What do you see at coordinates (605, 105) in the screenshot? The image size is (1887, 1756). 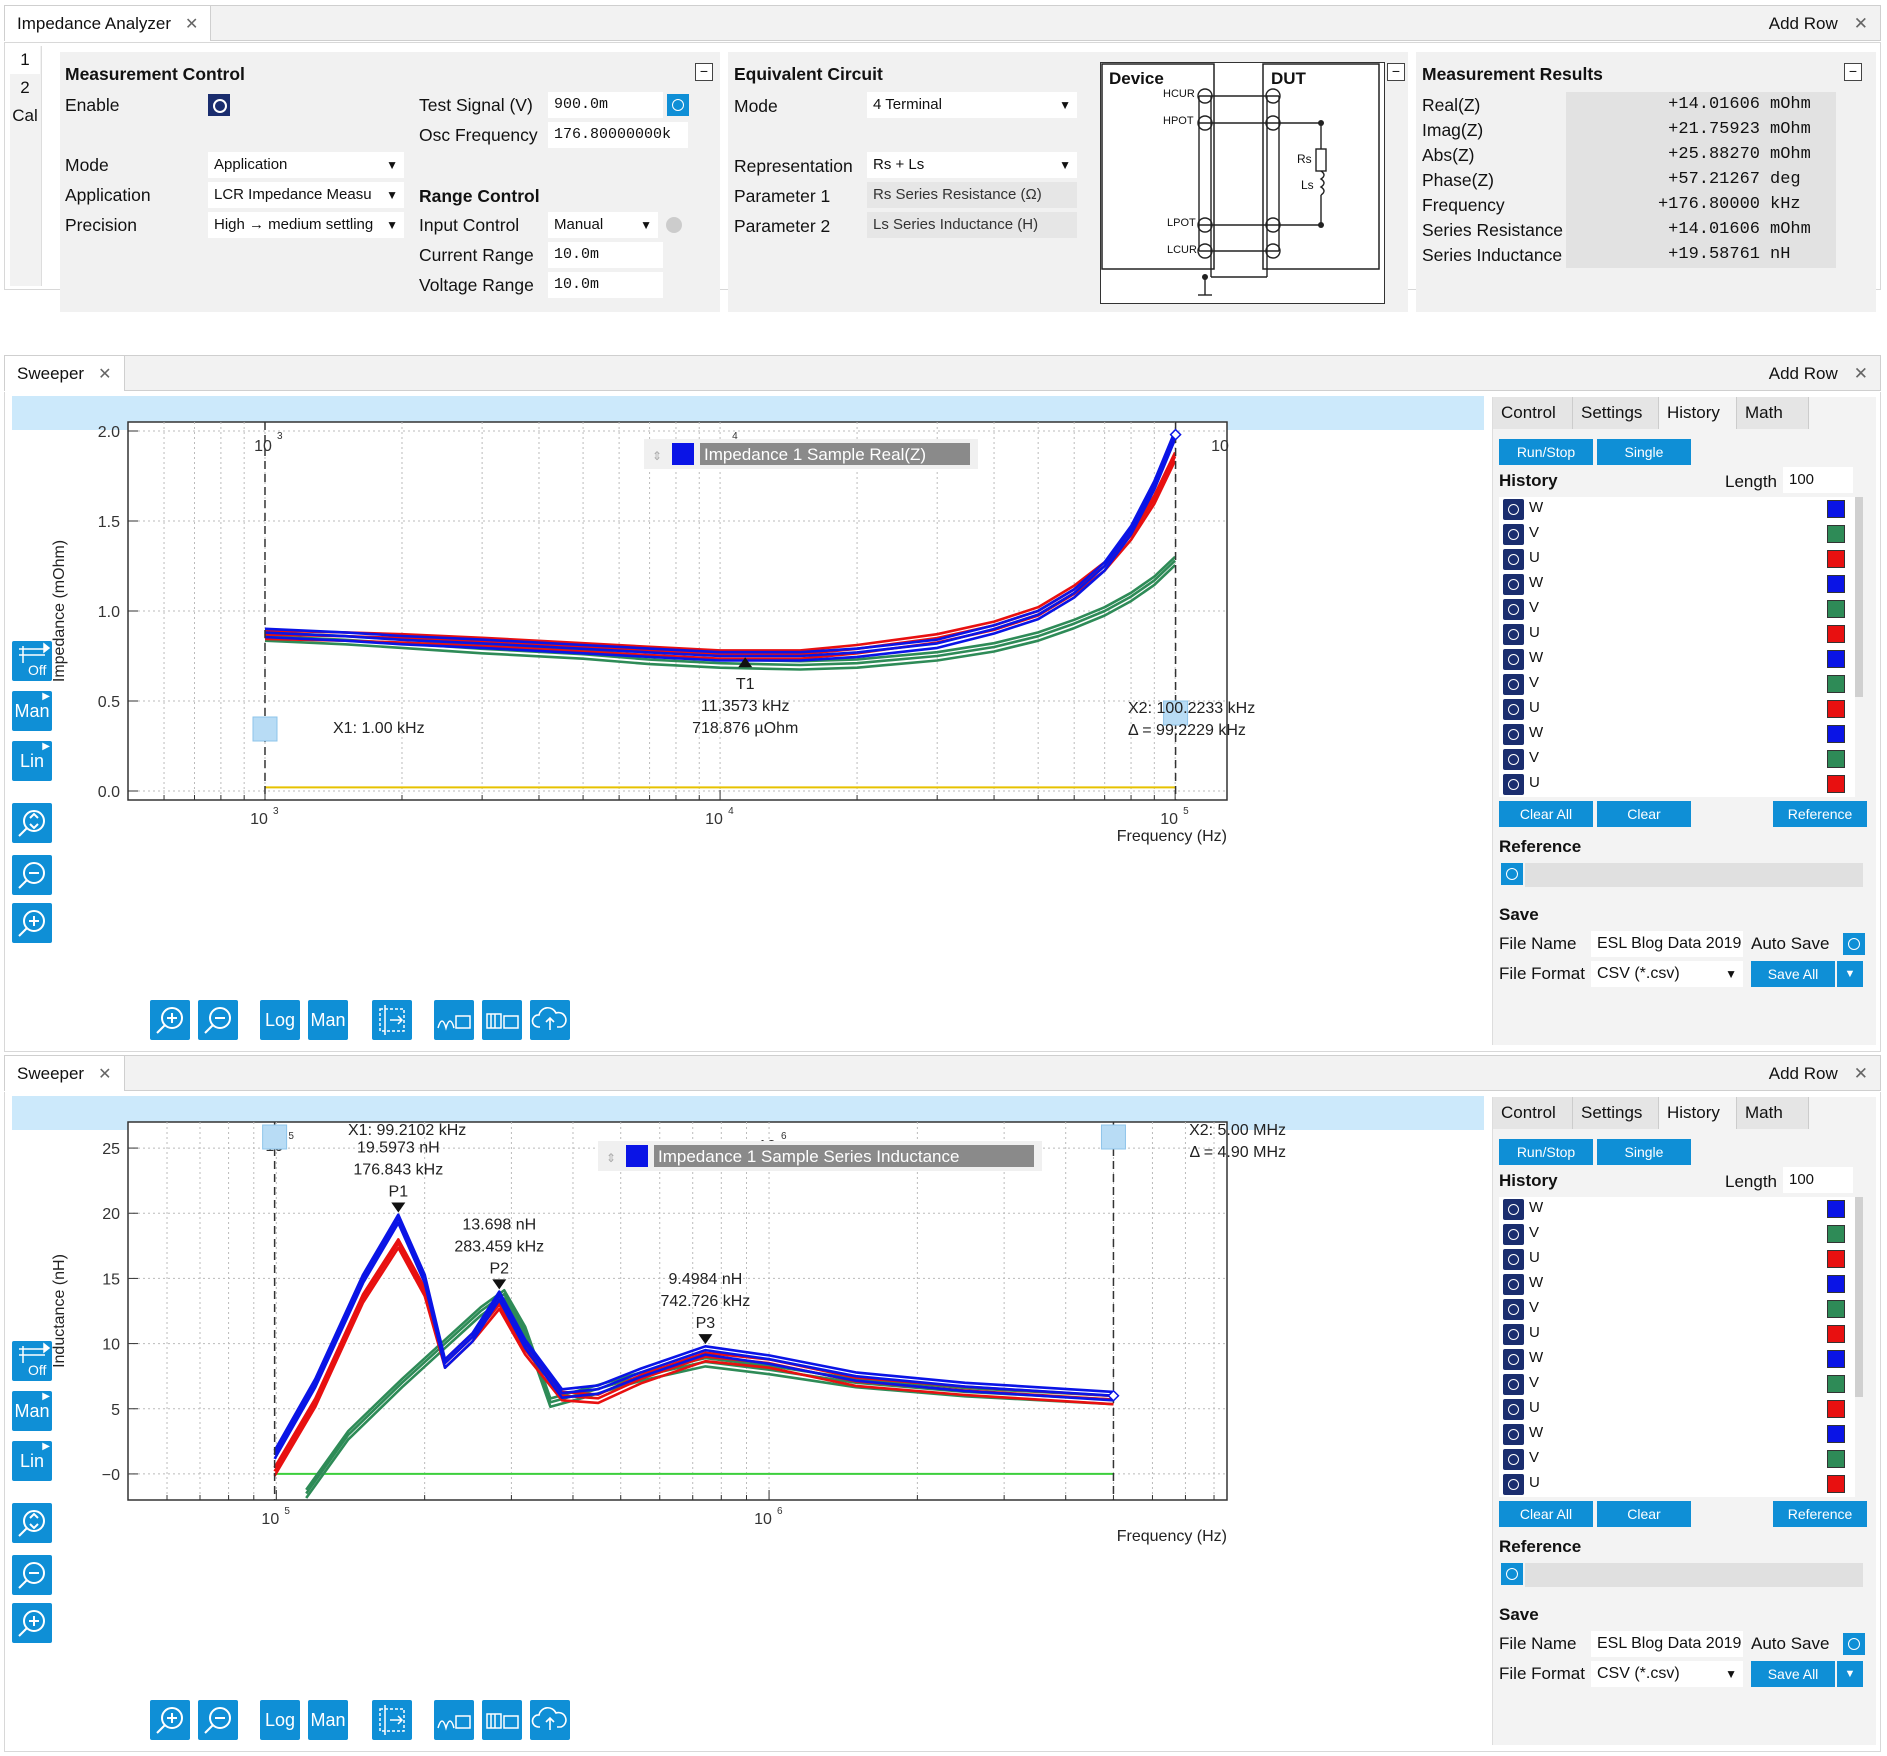 I see `test-signal-input: 900.0m` at bounding box center [605, 105].